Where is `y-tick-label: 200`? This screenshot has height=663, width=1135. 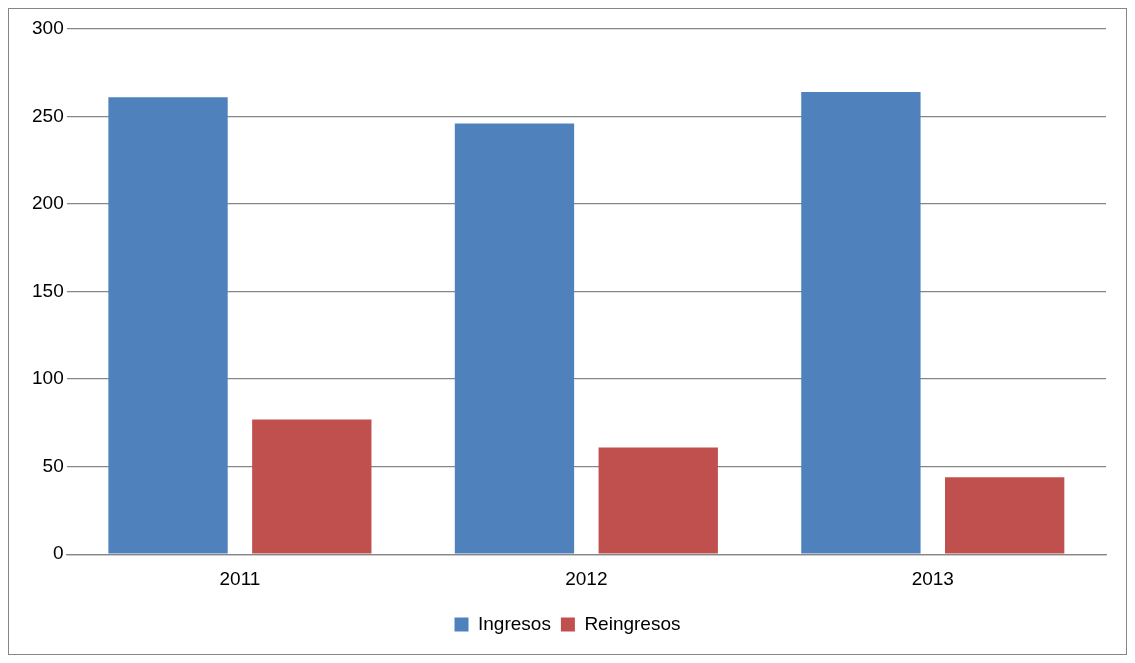
y-tick-label: 200 is located at coordinates (48, 203).